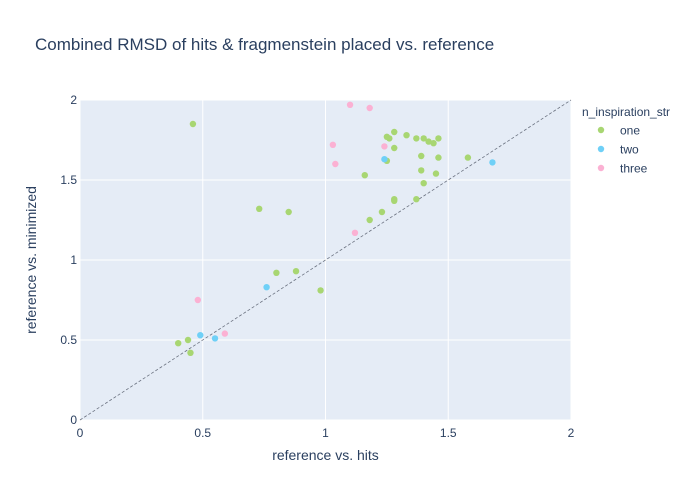 This screenshot has height=500, width=700. I want to click on x-tick-labels: 0 0.5 1 1.5 2, so click(326, 433).